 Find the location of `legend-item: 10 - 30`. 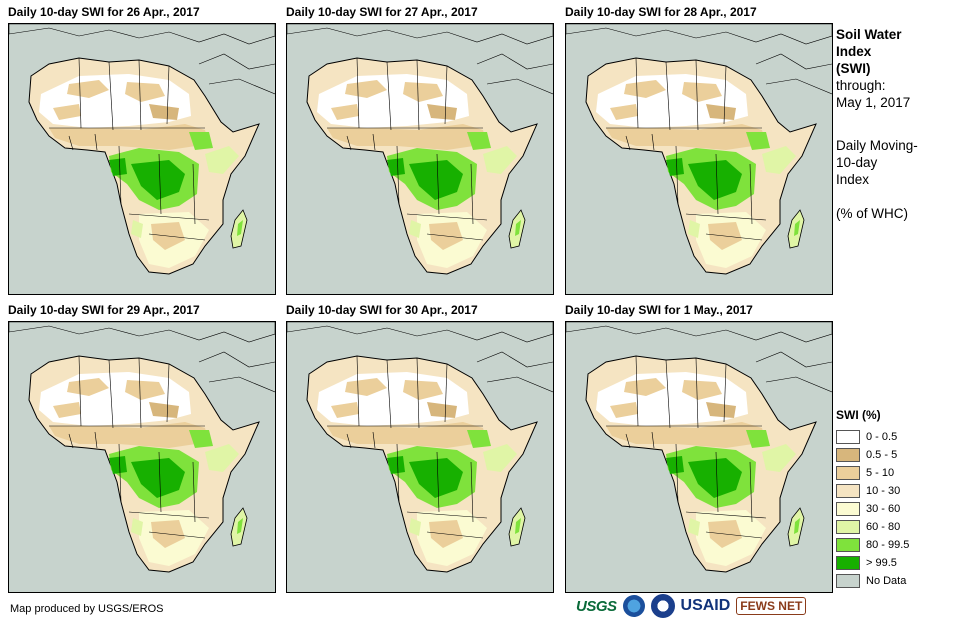

legend-item: 10 - 30 is located at coordinates (872, 491).